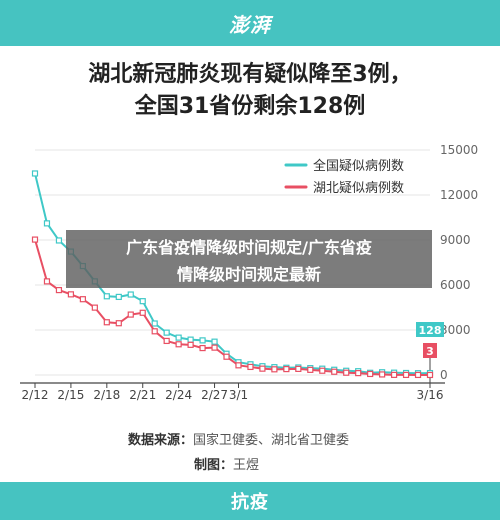 The image size is (500, 520). What do you see at coordinates (238, 395) in the screenshot?
I see `x-tick-label: 3/1` at bounding box center [238, 395].